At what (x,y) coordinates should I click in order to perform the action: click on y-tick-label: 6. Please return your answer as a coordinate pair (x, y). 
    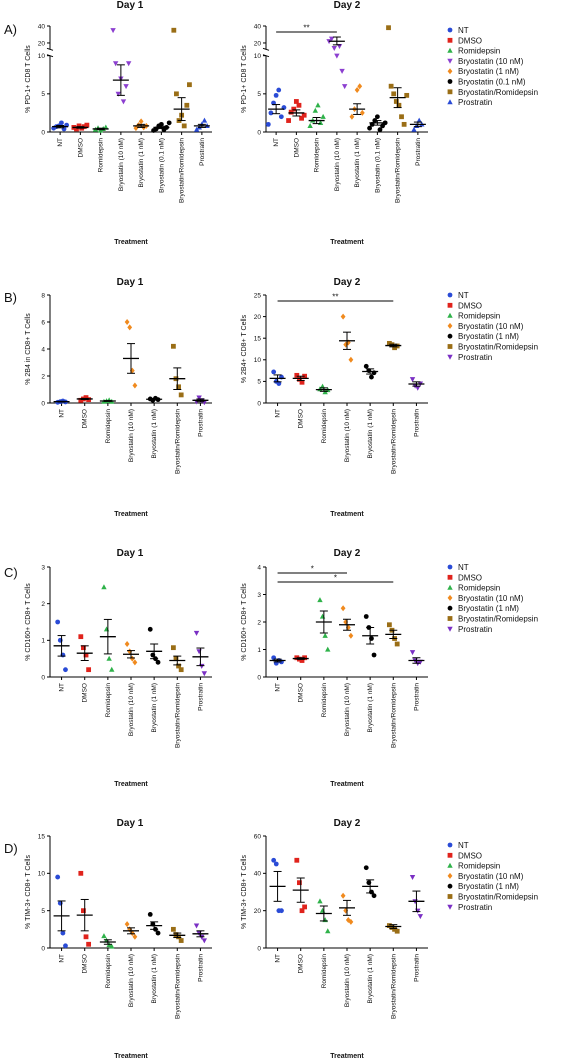
    Looking at the image, I should click on (43, 322).